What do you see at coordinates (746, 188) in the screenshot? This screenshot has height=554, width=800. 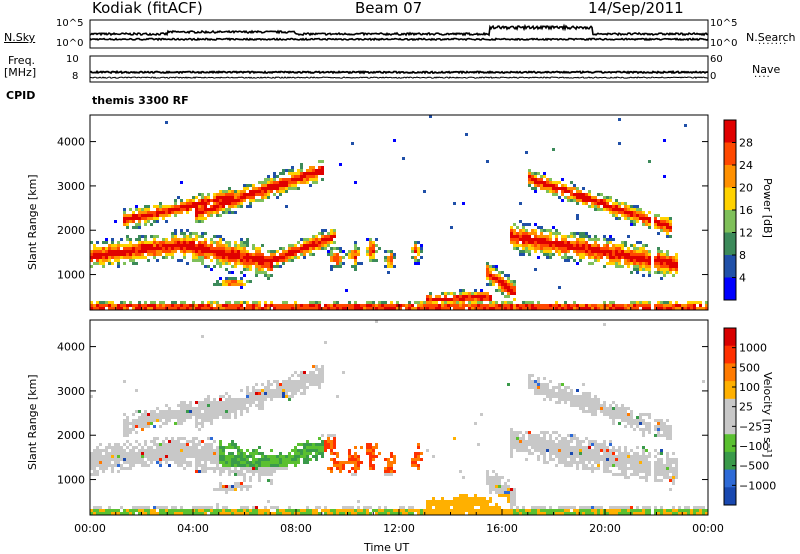 I see `power-colorbar-tick-2: 20` at bounding box center [746, 188].